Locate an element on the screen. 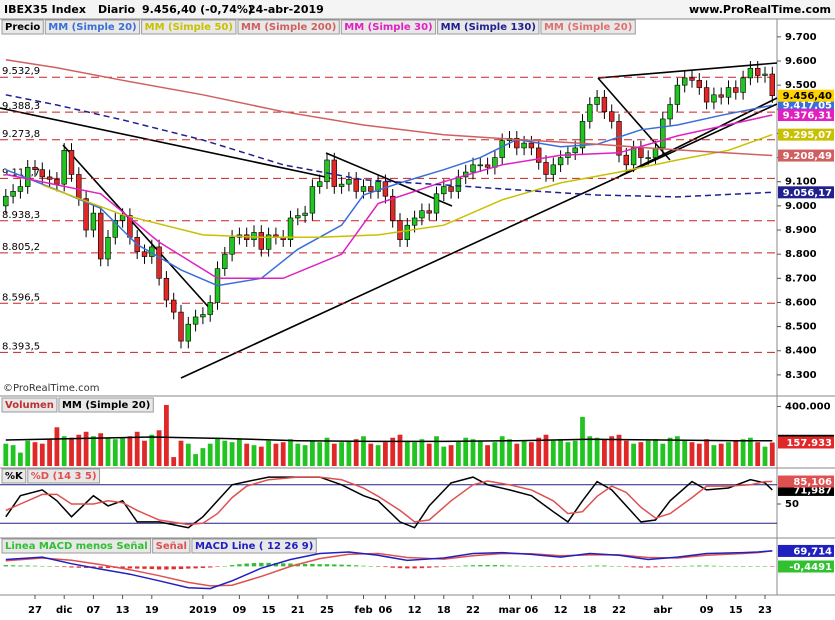 Image resolution: width=835 pixels, height=620 pixels. x-tick-label: 06 is located at coordinates (385, 610).